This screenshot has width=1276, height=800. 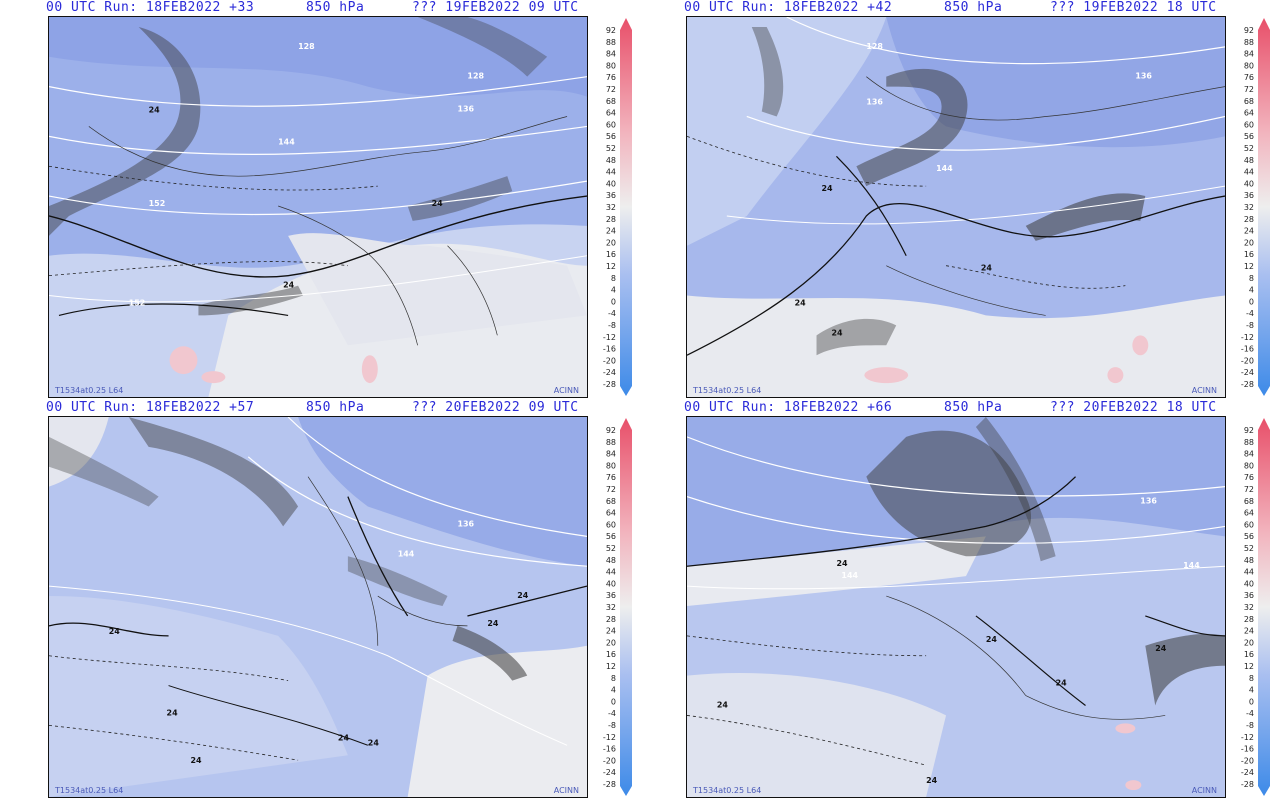 What do you see at coordinates (1249, 30) in the screenshot?
I see `colorbar-tick-label: 92` at bounding box center [1249, 30].